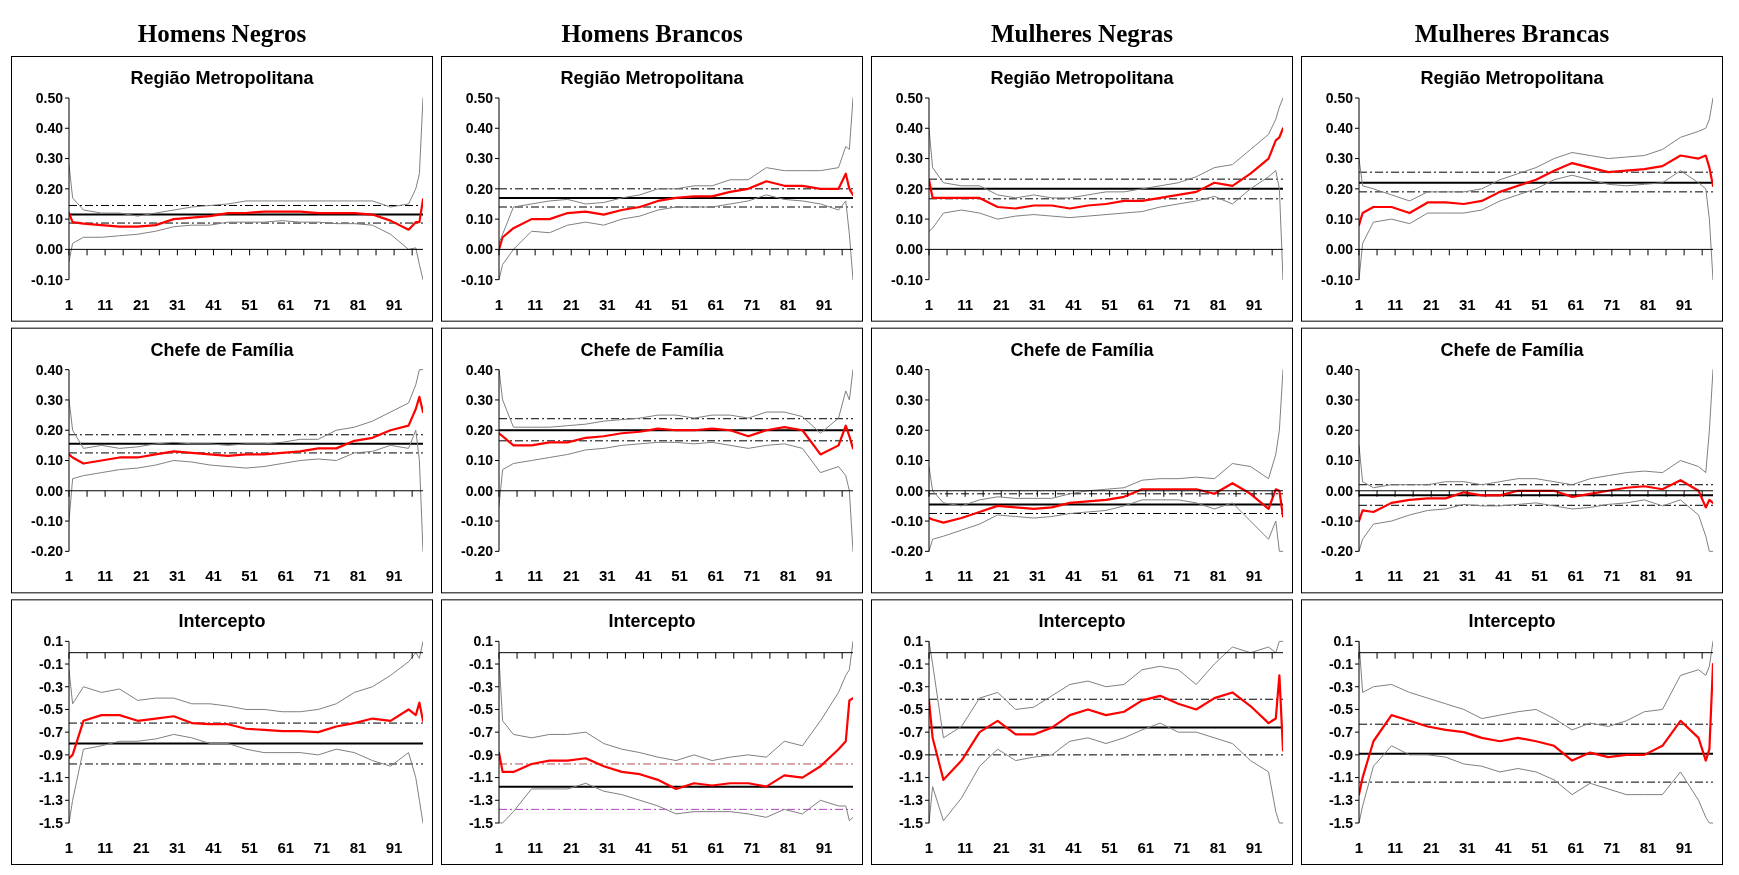 This screenshot has width=1739, height=875. What do you see at coordinates (222, 33) in the screenshot?
I see `chart-title: Homens Negros` at bounding box center [222, 33].